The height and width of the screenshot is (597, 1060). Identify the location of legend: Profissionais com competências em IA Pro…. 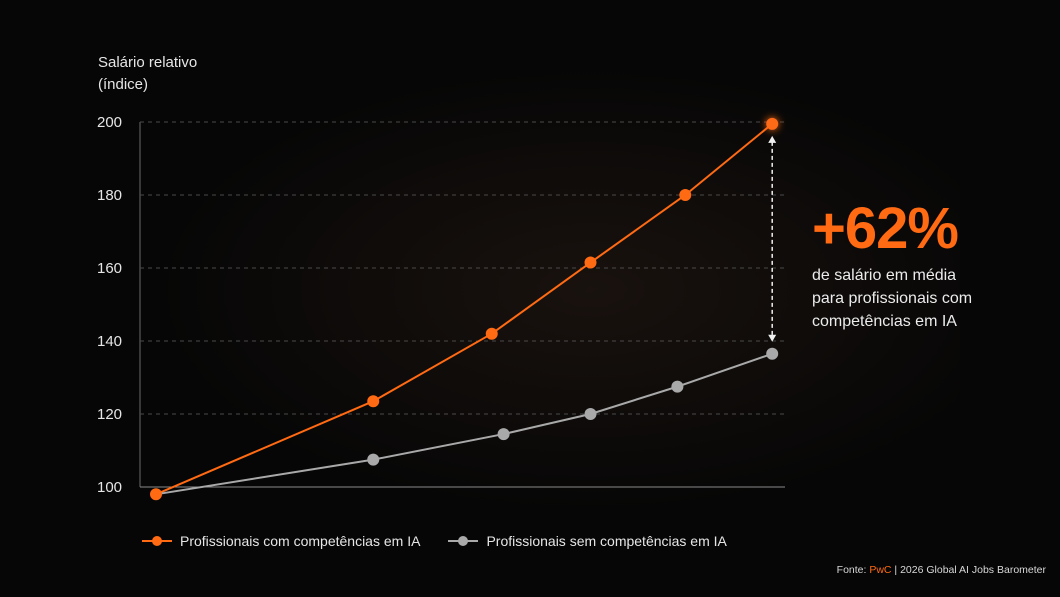
(448, 541).